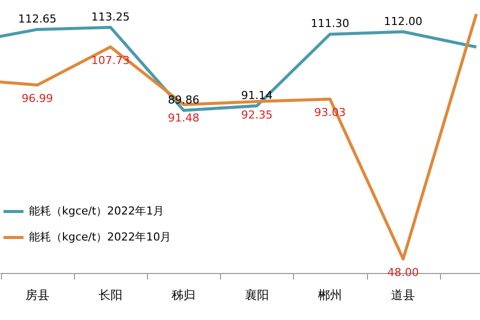 Image resolution: width=480 pixels, height=320 pixels. What do you see at coordinates (403, 21) in the screenshot?
I see `data-label: 112.00` at bounding box center [403, 21].